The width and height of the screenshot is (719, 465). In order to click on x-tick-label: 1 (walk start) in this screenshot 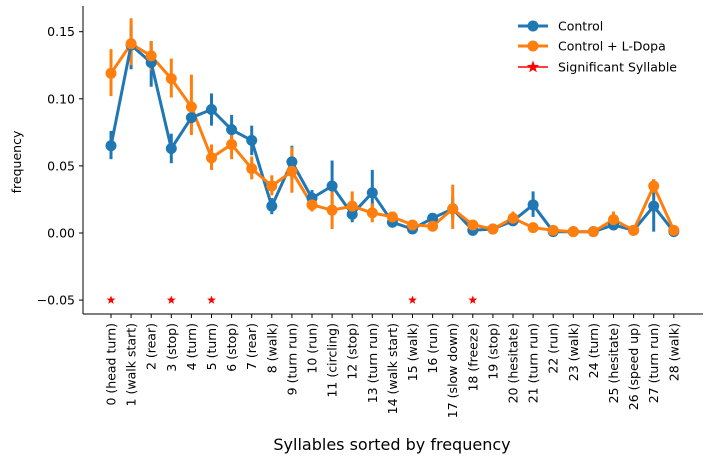, I will do `click(131, 364)`.